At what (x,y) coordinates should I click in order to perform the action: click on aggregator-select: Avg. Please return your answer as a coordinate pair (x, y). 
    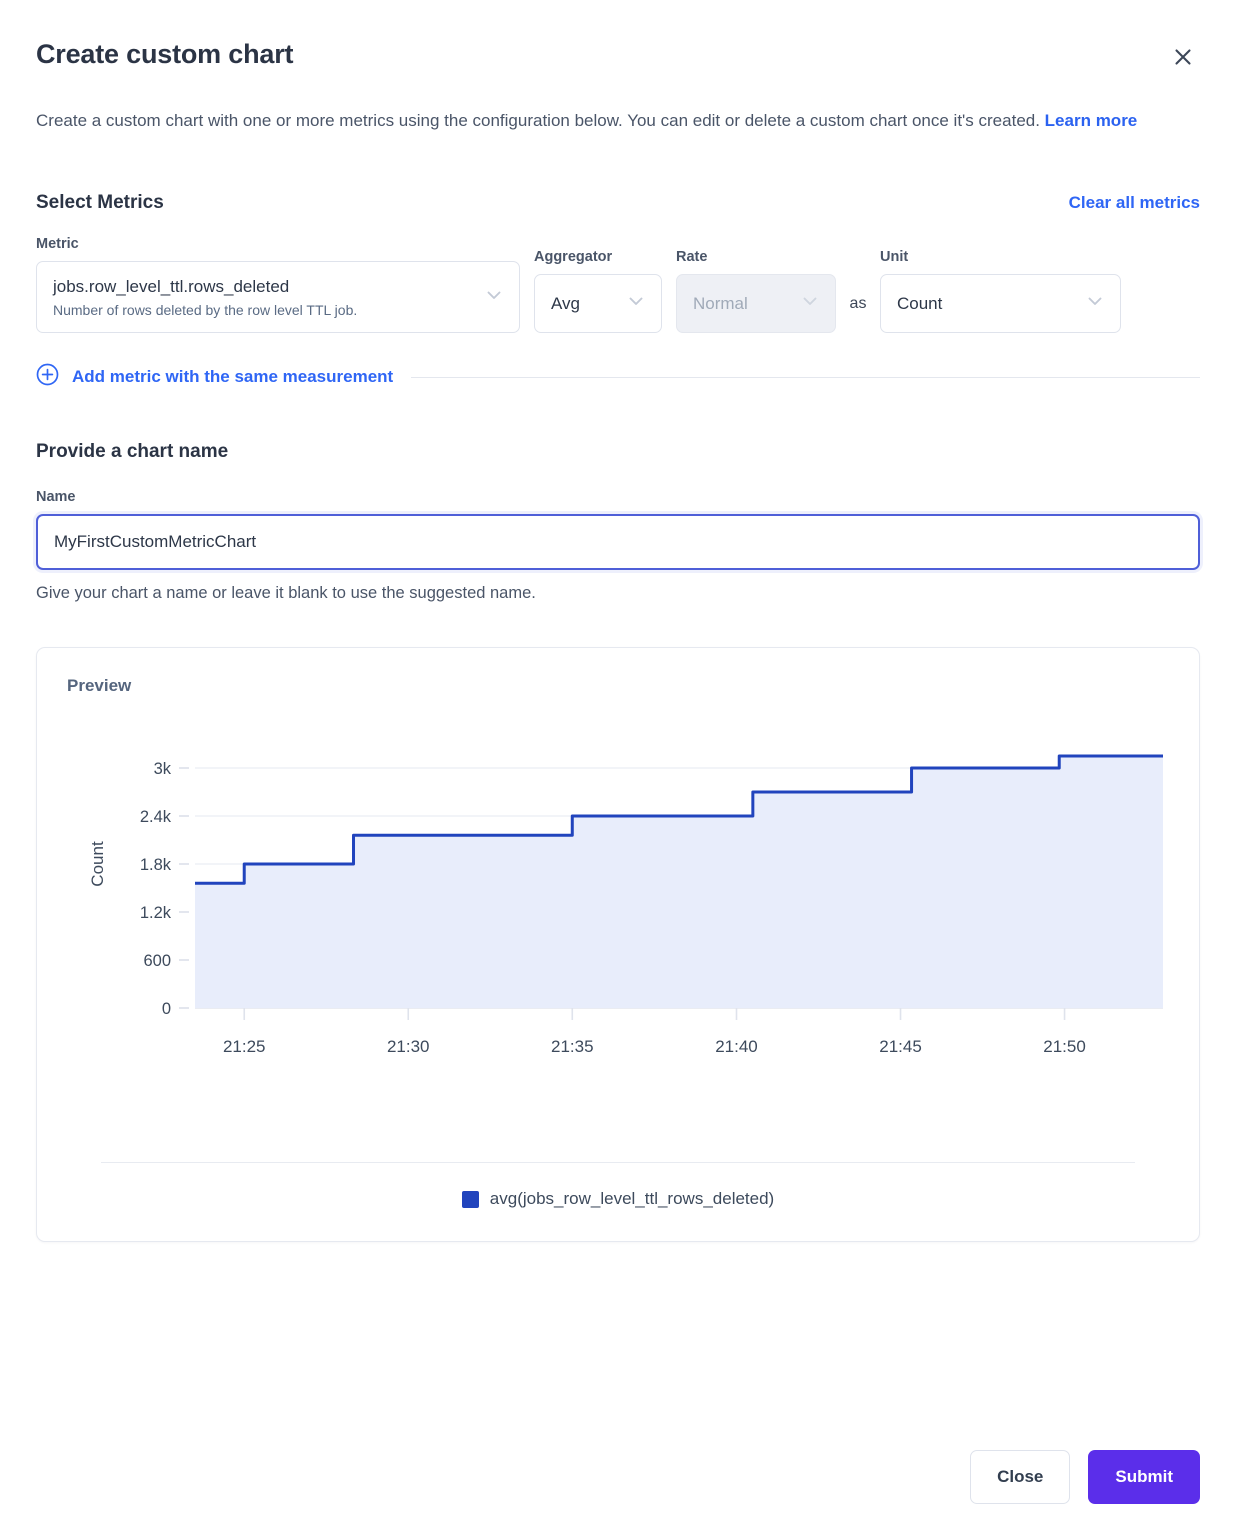
    Looking at the image, I should click on (598, 304).